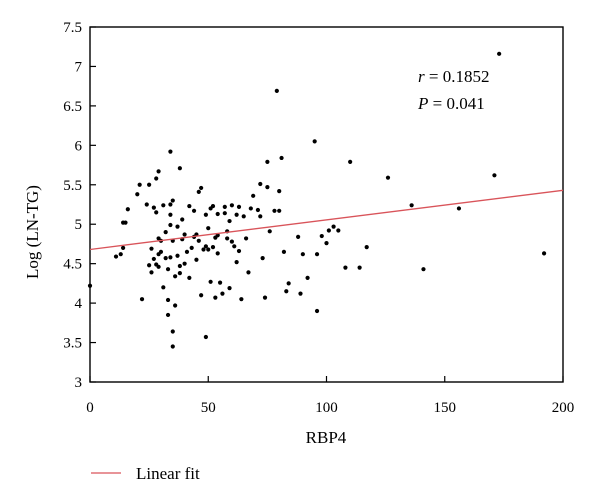 Image resolution: width=600 pixels, height=500 pixels. Describe the element at coordinates (330, 396) in the screenshot. I see `x-axis: 0 50 100 150 200` at that location.